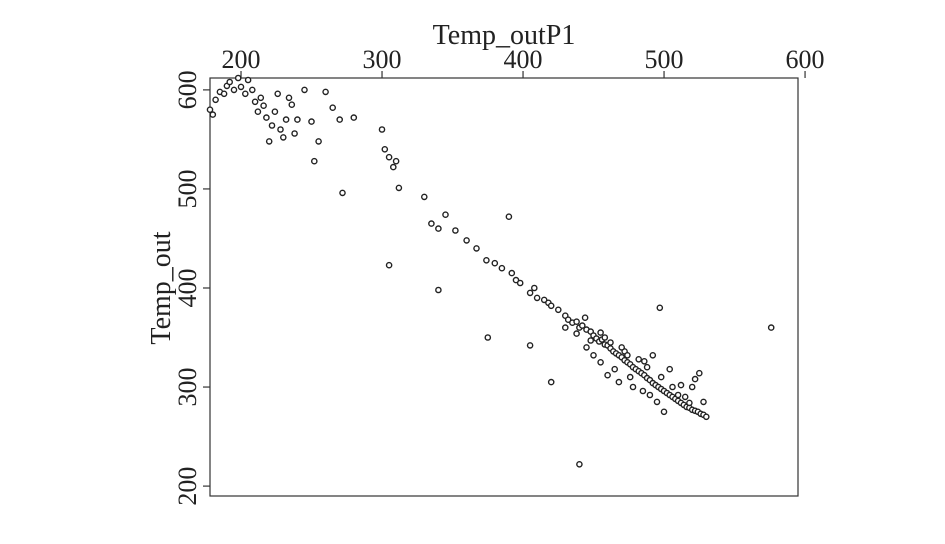 This screenshot has height=544, width=945. Describe the element at coordinates (187, 89) in the screenshot. I see `y-tick-label: 600` at that location.